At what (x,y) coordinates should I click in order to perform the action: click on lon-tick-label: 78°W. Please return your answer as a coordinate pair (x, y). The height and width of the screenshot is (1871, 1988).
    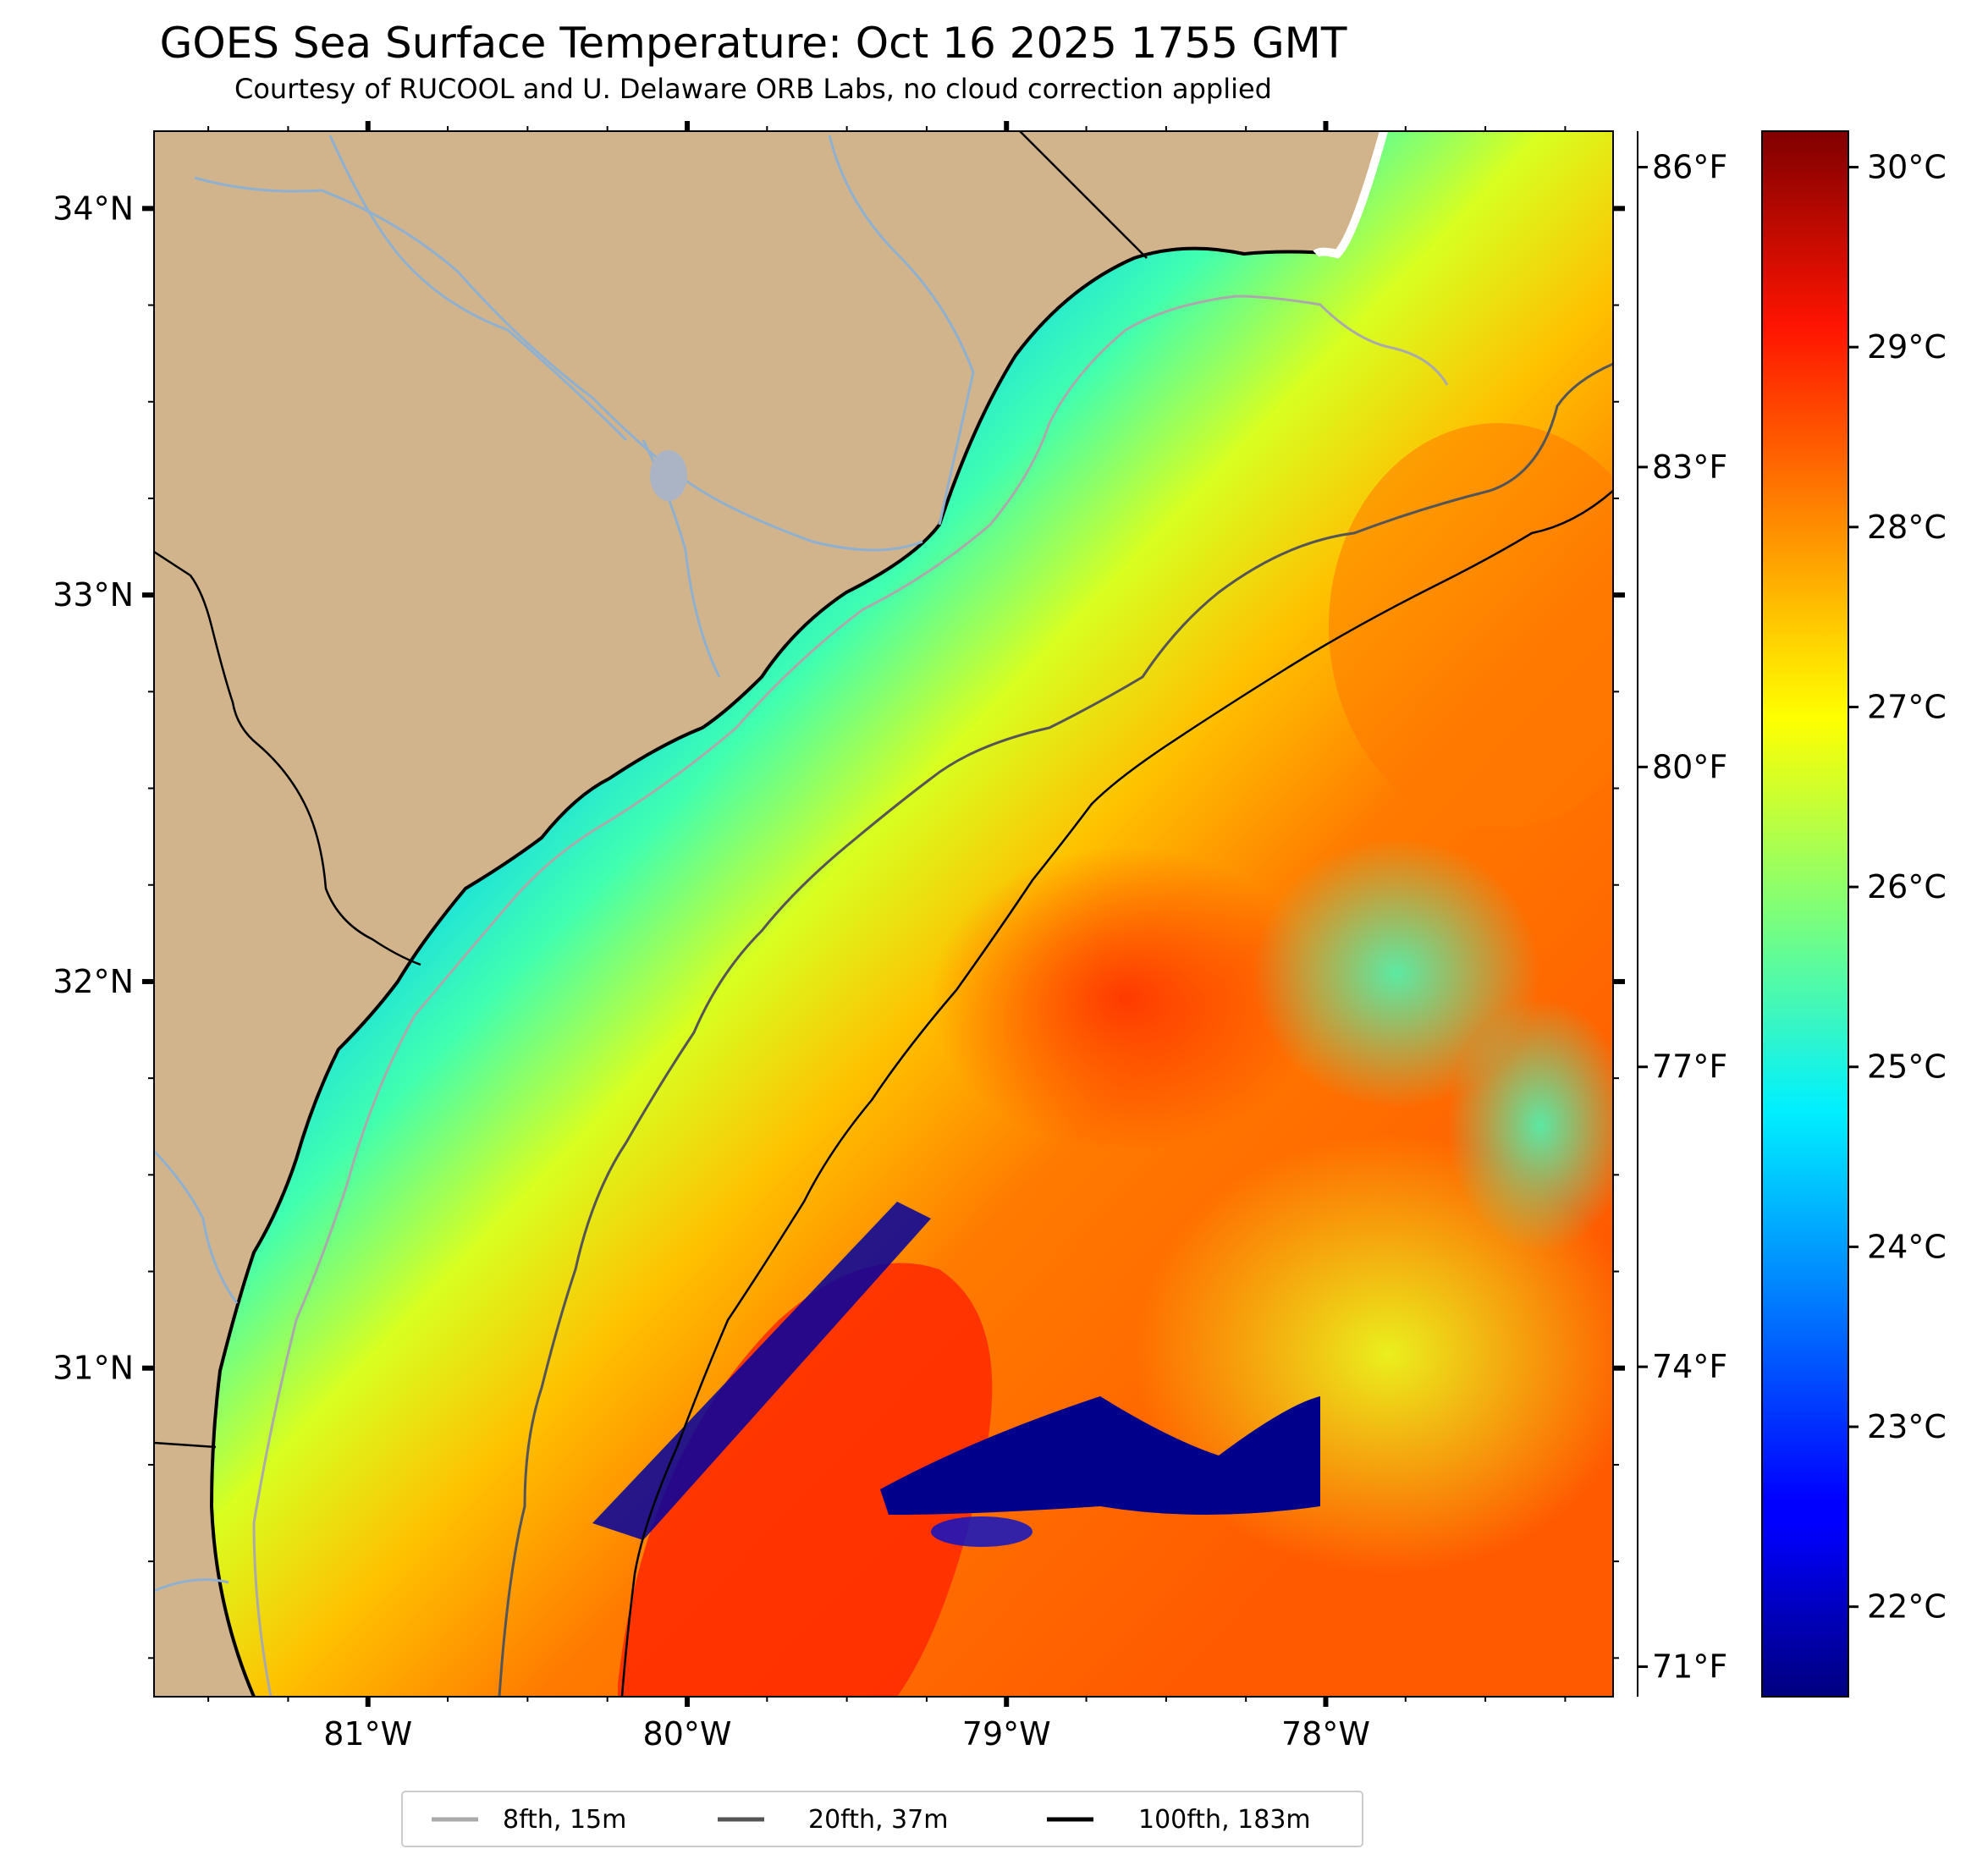
    Looking at the image, I should click on (1325, 1734).